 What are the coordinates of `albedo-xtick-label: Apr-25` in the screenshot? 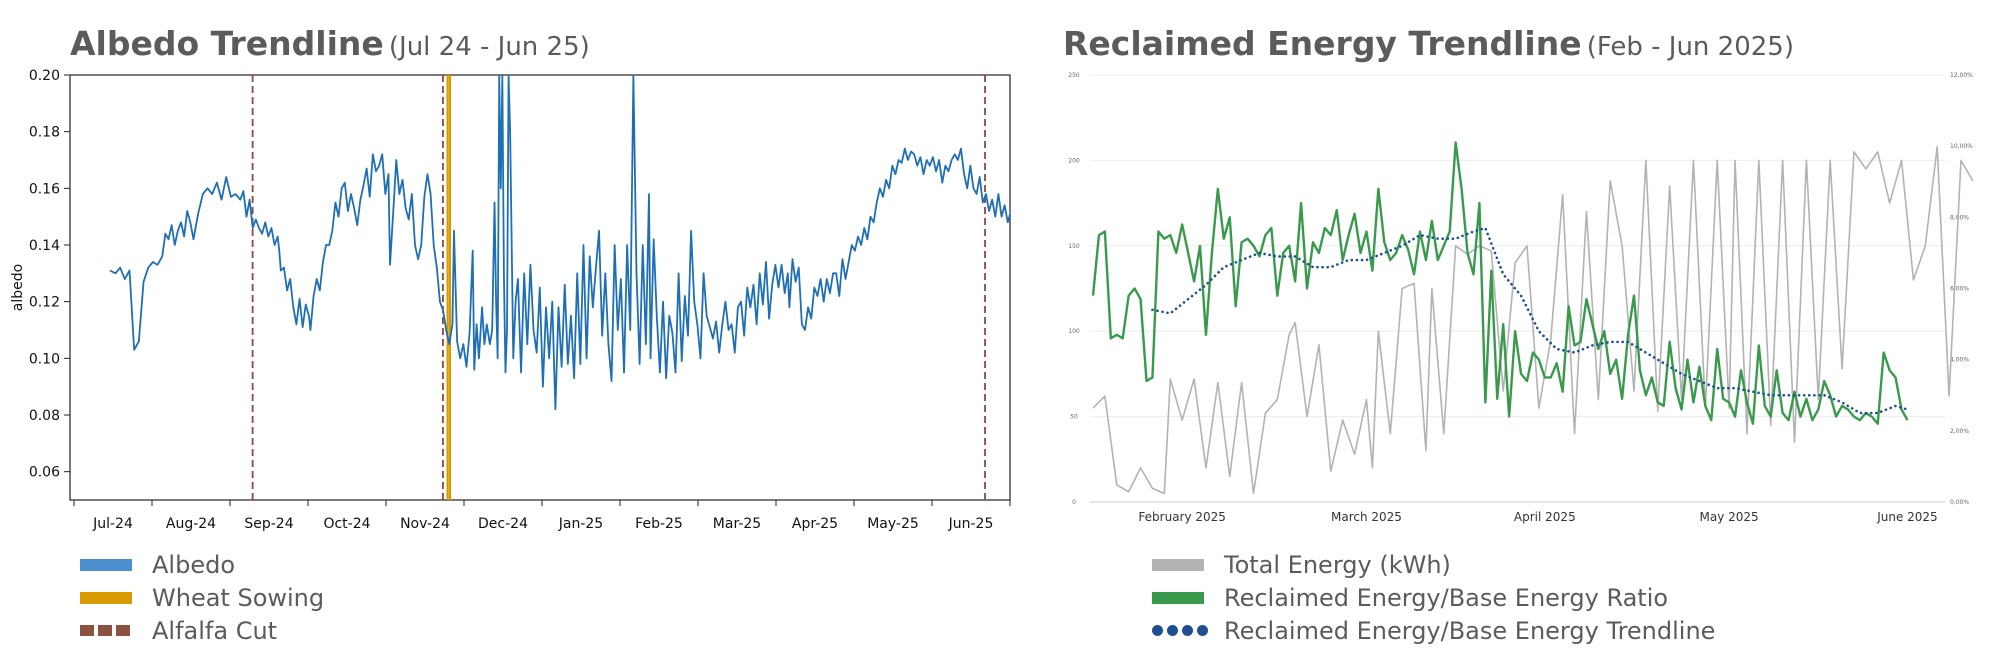 It's located at (815, 524).